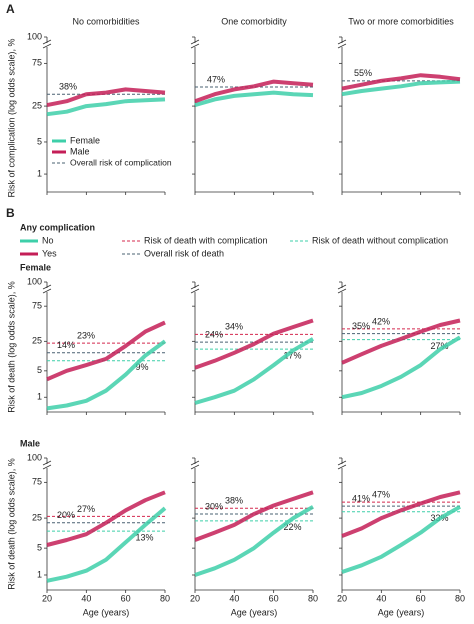  Describe the element at coordinates (57, 227) in the screenshot. I see `legend-title: Any complication` at that location.